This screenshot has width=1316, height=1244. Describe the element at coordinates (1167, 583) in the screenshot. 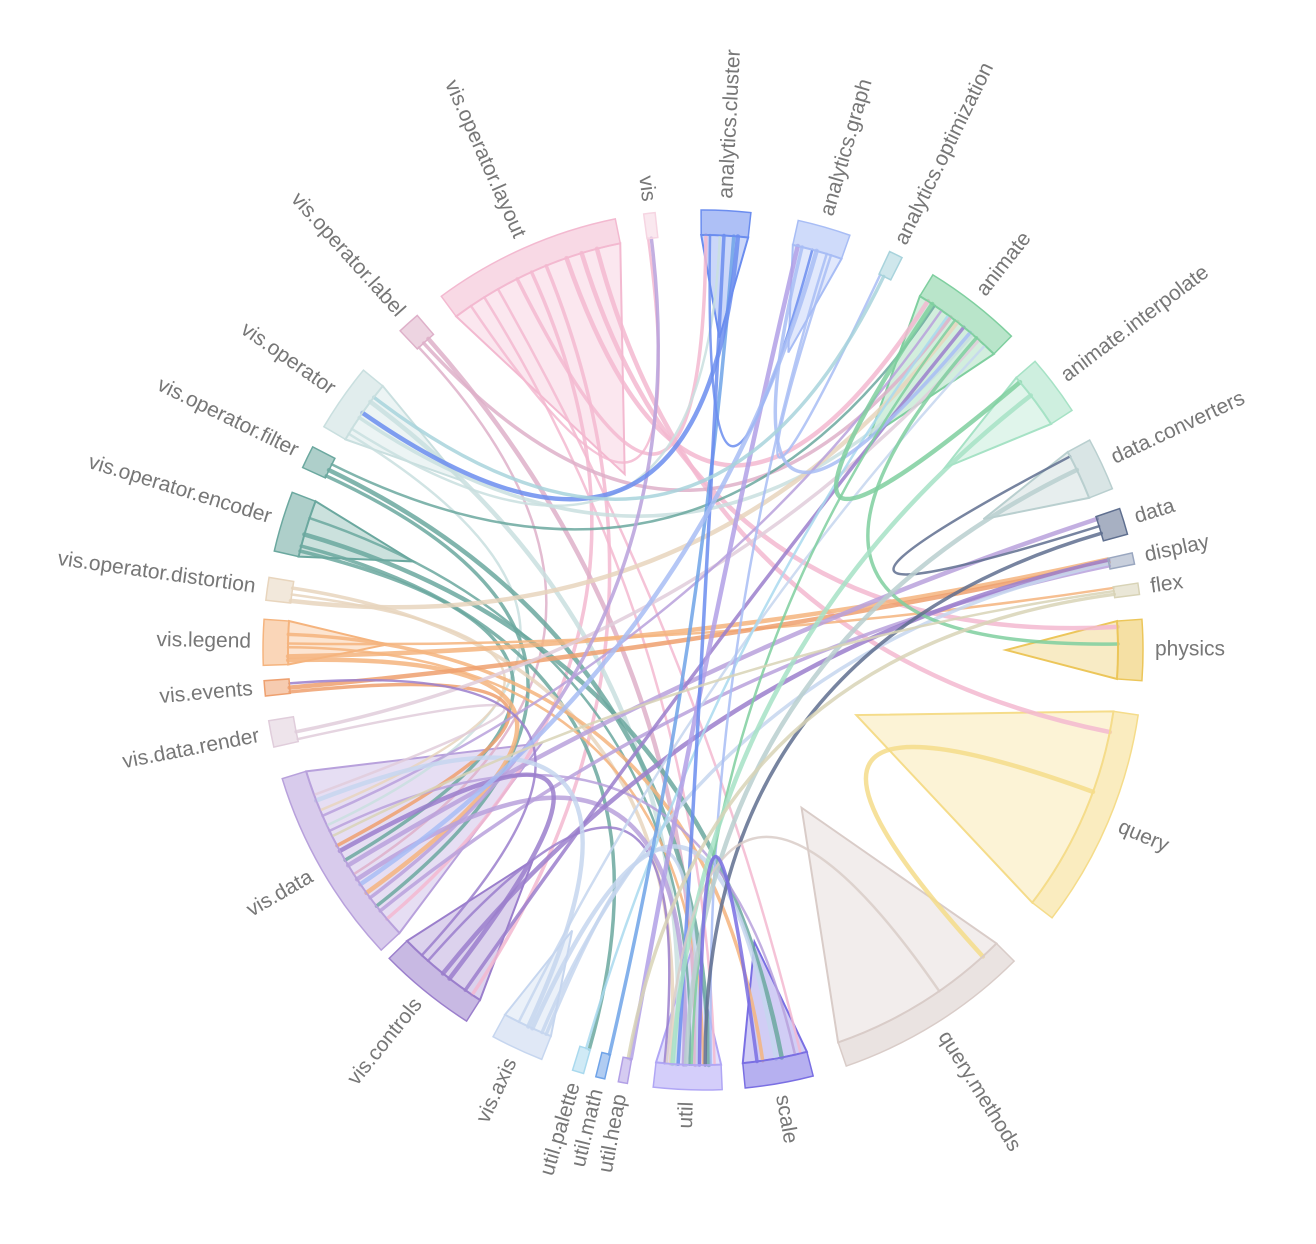

I see `group-label-flex: flex` at that location.